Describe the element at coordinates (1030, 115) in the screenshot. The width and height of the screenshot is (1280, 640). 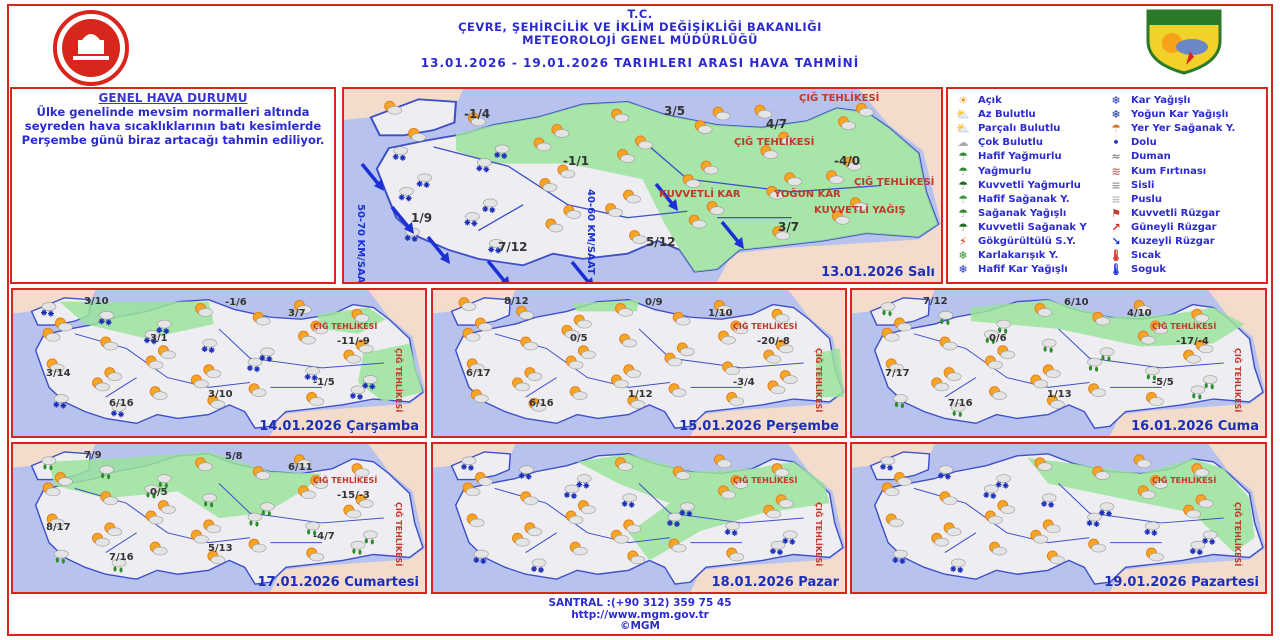
I see `legend-item: ⛅ Az Bulutlu` at that location.